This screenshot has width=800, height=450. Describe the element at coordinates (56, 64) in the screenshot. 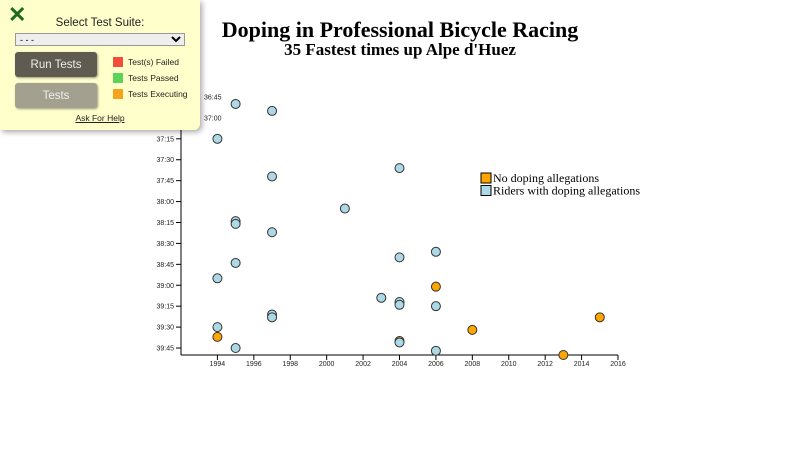

I see `run-tests-button: Run Tests` at that location.